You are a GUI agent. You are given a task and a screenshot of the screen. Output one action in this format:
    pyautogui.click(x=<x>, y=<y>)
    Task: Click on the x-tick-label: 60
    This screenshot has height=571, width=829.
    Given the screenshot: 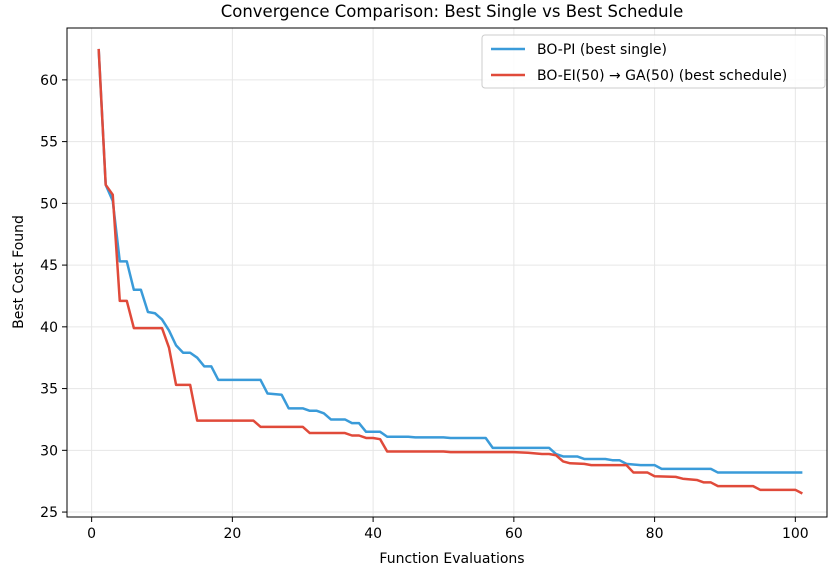 What is the action you would take?
    pyautogui.click(x=514, y=534)
    